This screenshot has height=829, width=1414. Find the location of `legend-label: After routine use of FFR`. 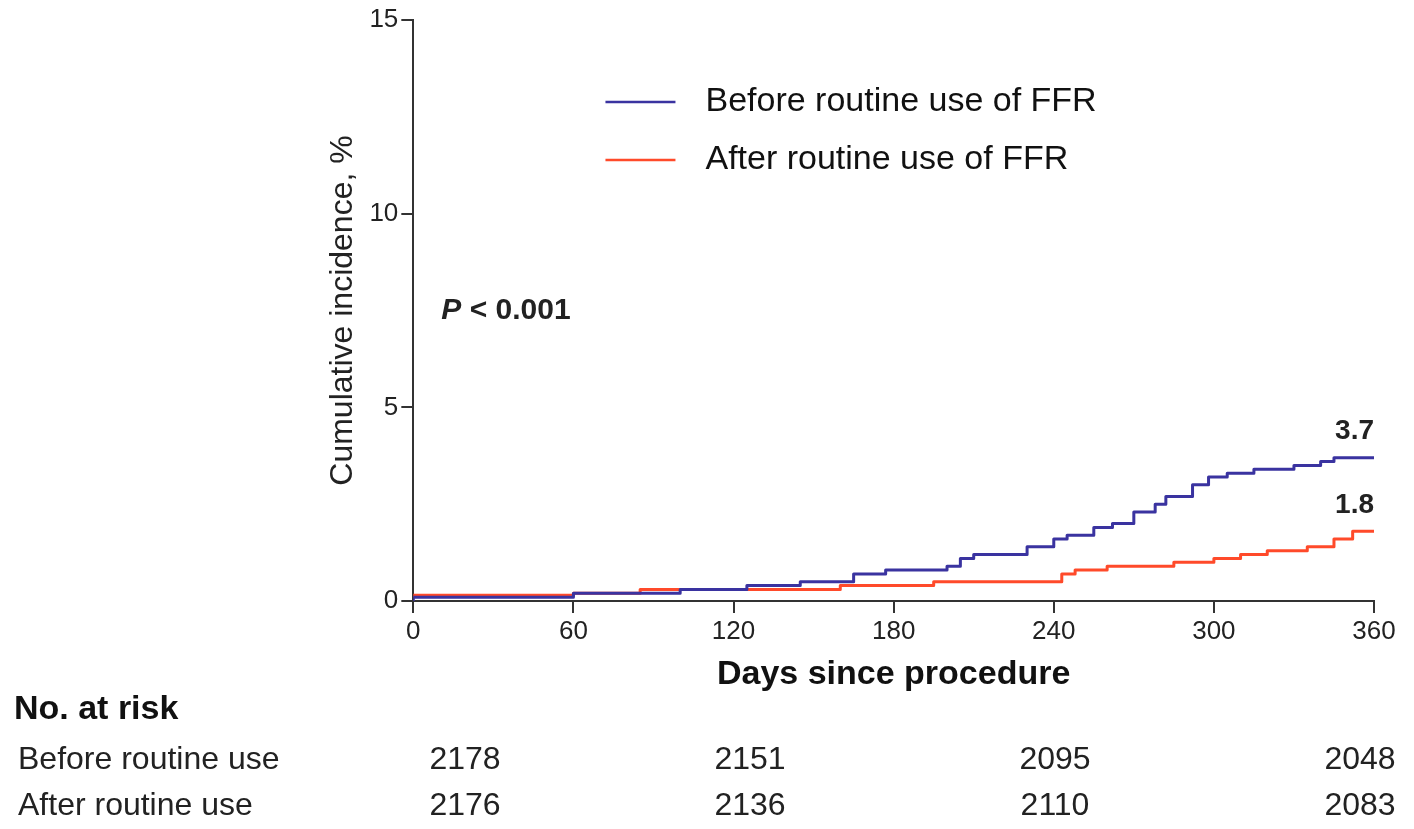

legend-label: After routine use of FFR is located at coordinates (887, 157).